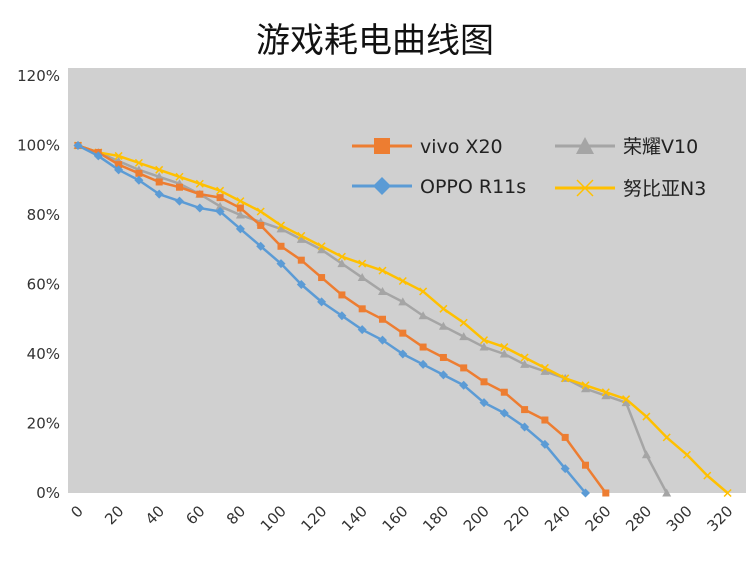 This screenshot has width=750, height=568. Describe the element at coordinates (43, 354) in the screenshot. I see `y-tick-label: 40%` at that location.